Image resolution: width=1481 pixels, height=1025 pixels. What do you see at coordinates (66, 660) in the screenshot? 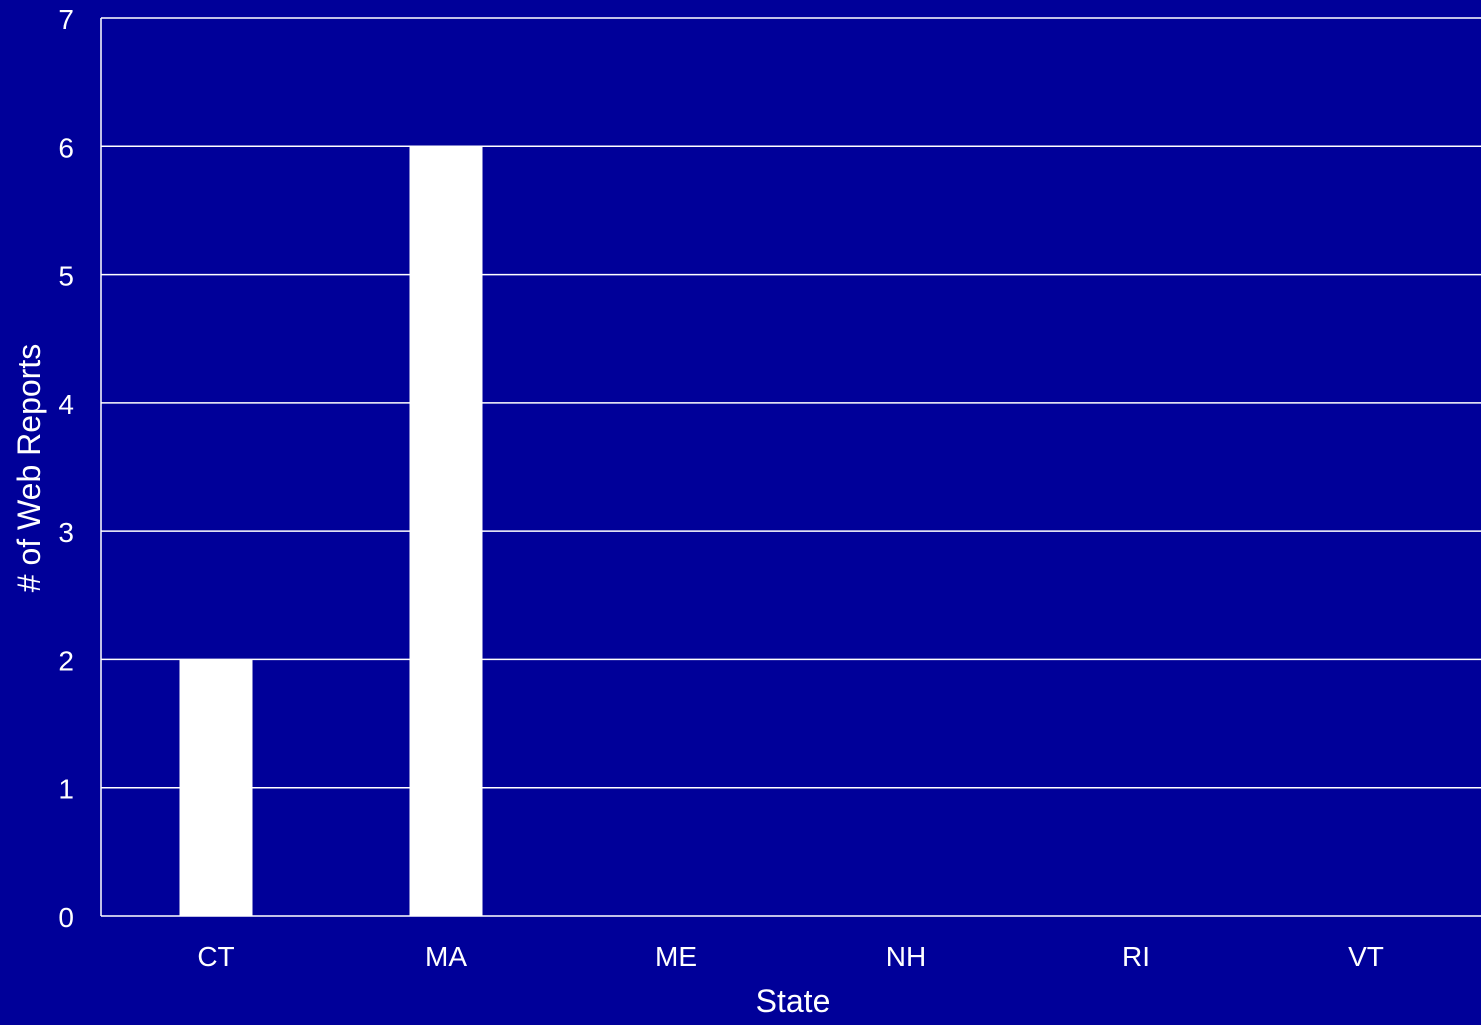
I see `y-tick-label-2: 2` at bounding box center [66, 660].